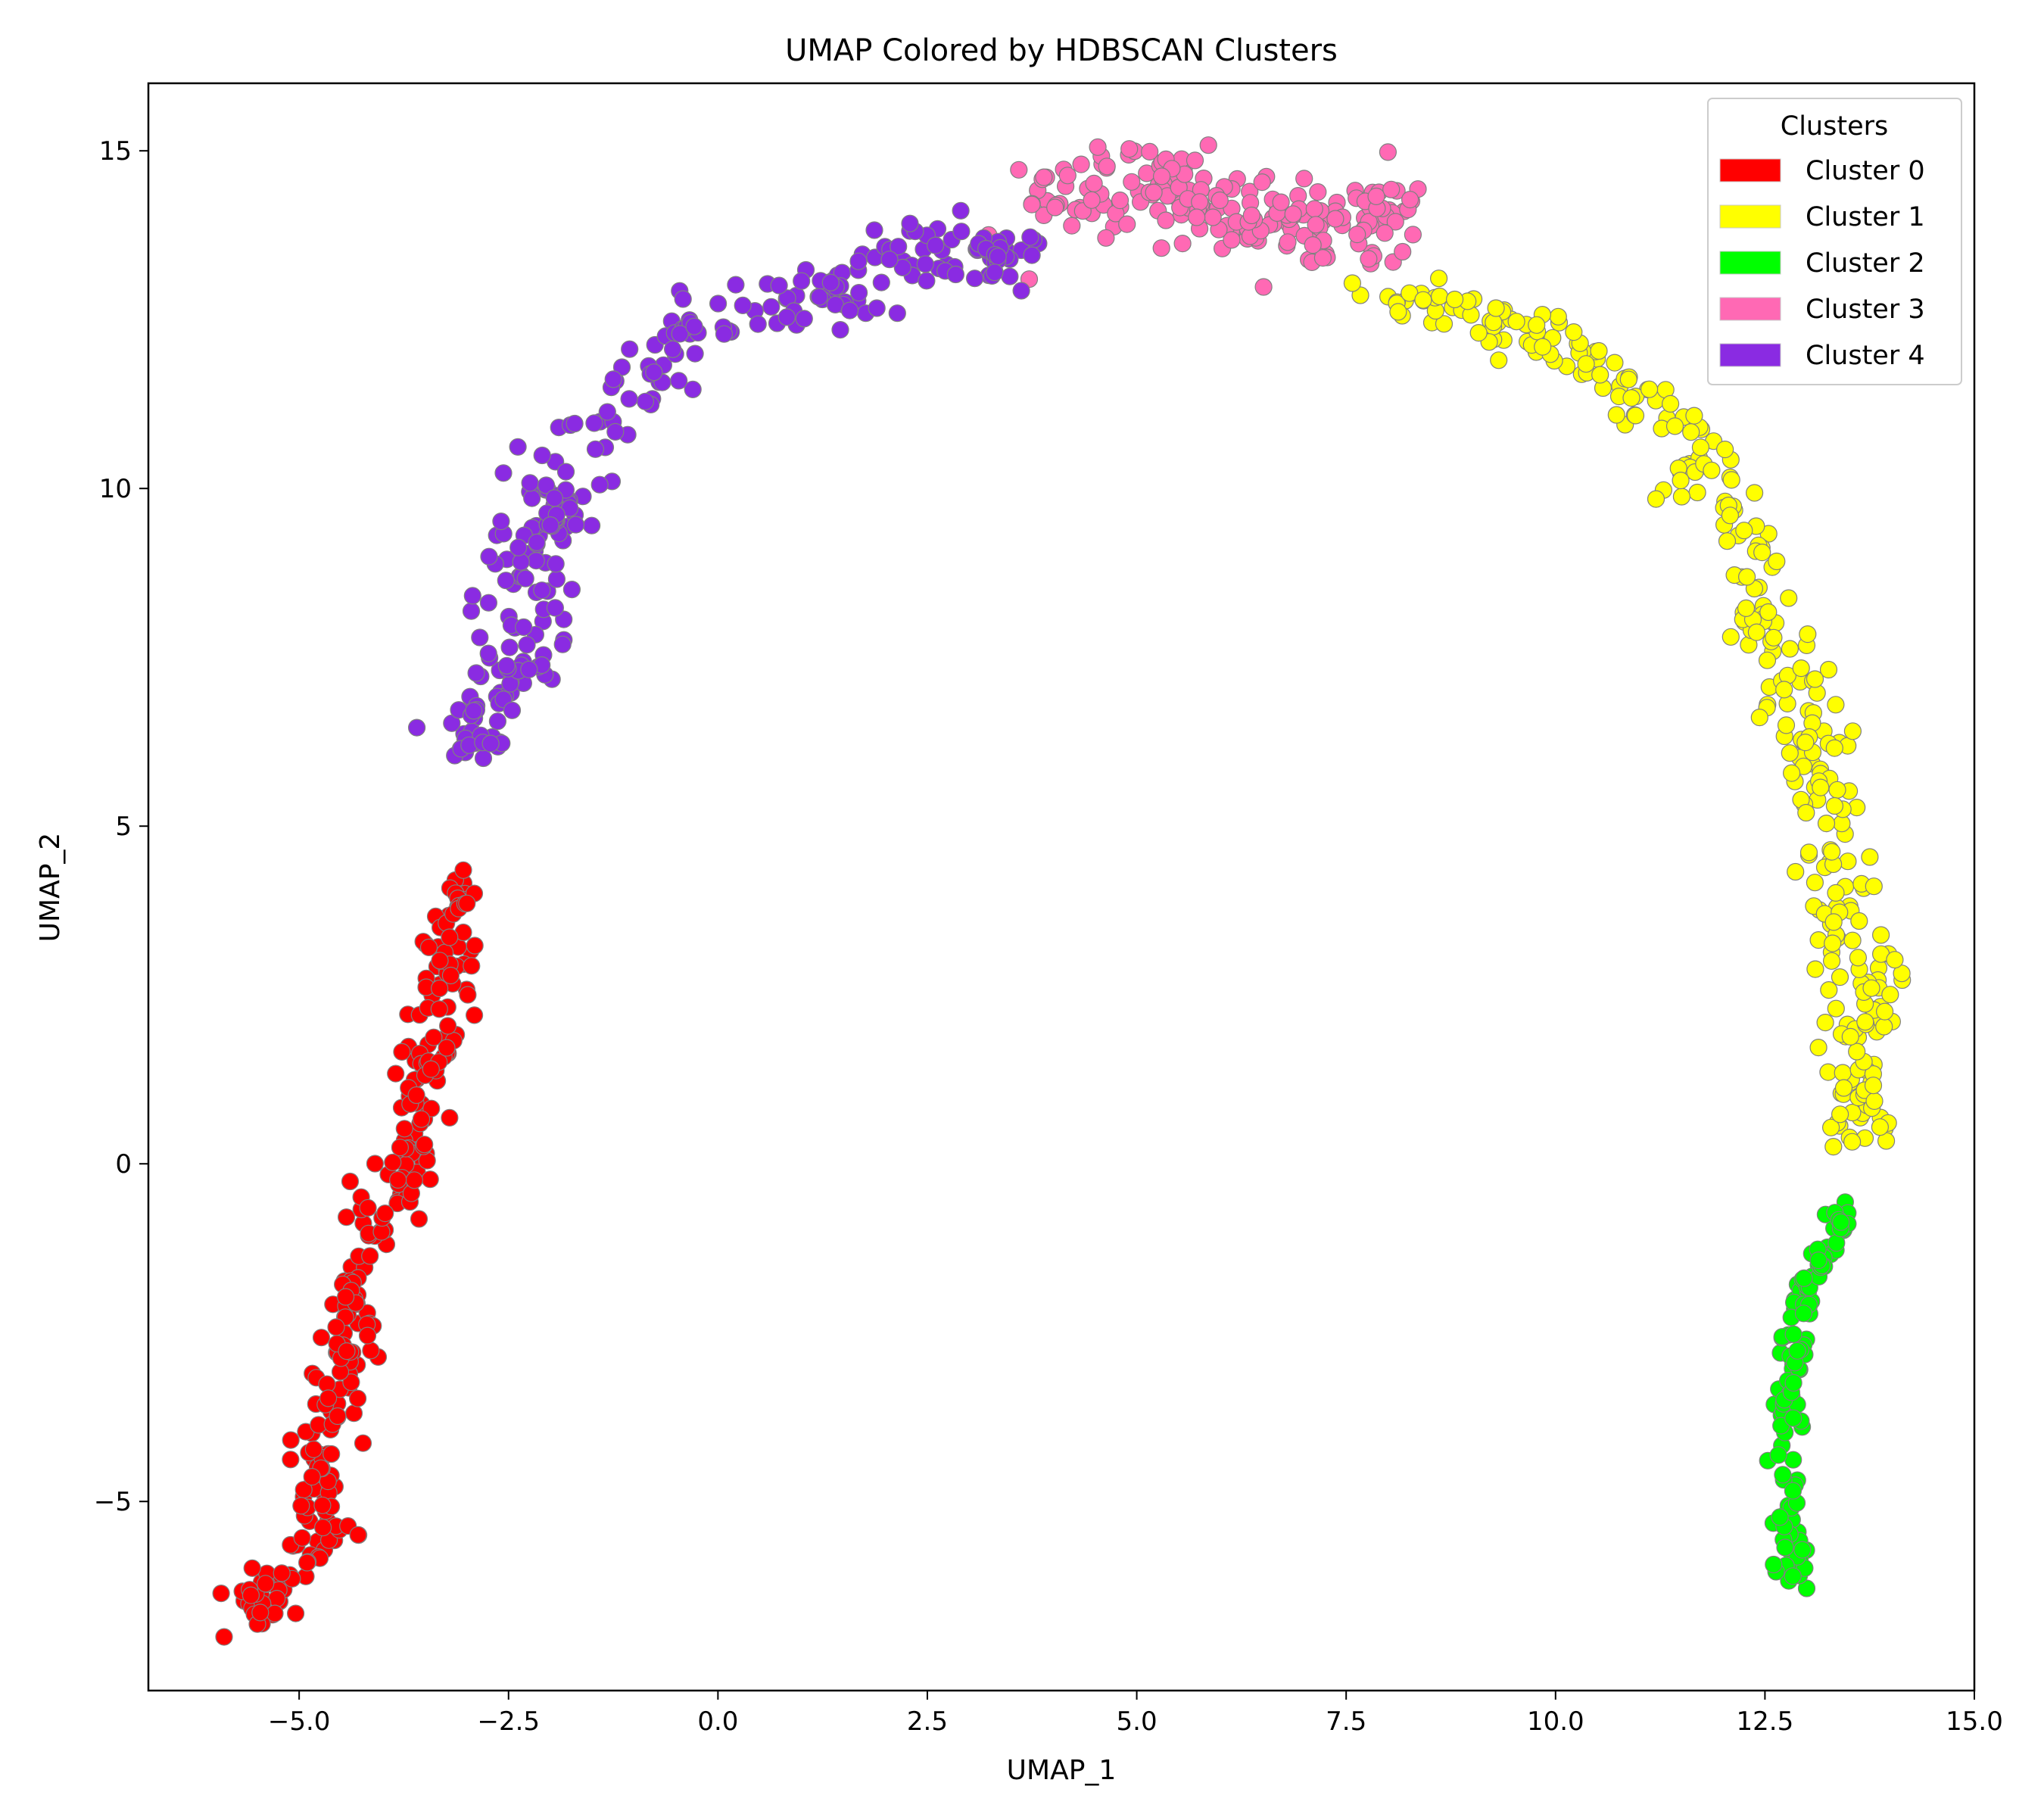 The width and height of the screenshot is (2044, 1817). I want to click on chart-title: UMAP Colored by HDBSCAN Clusters, so click(1061, 50).